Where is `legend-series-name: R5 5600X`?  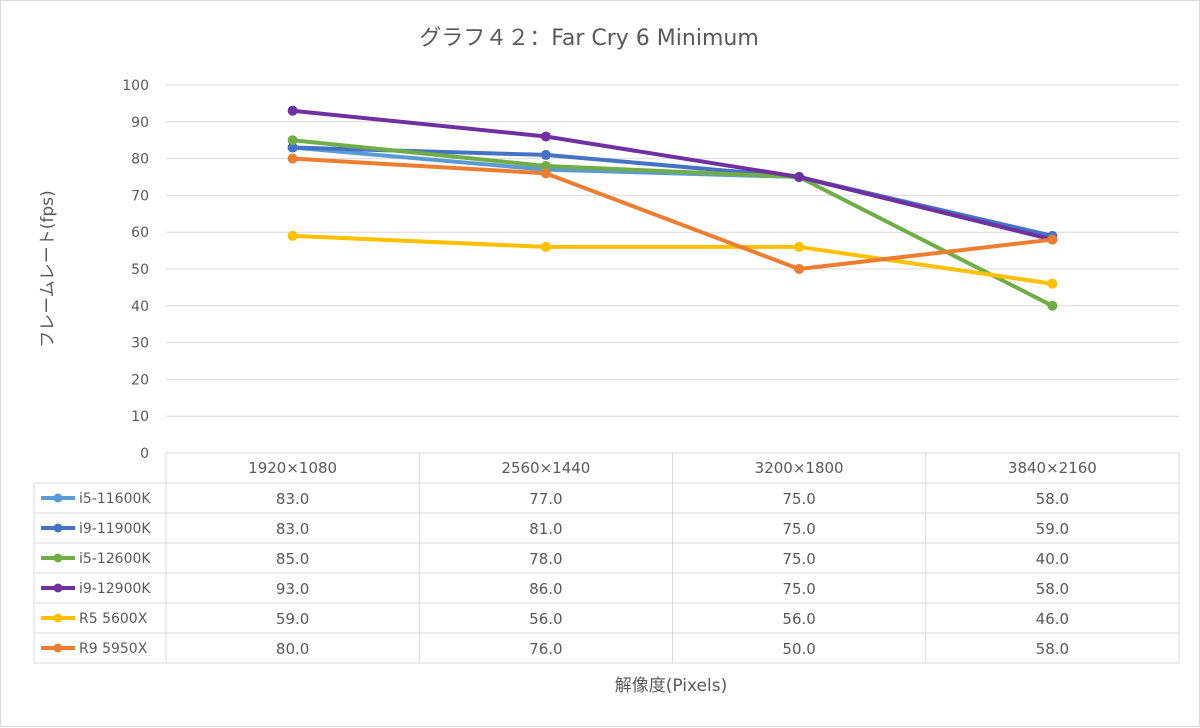
legend-series-name: R5 5600X is located at coordinates (113, 619).